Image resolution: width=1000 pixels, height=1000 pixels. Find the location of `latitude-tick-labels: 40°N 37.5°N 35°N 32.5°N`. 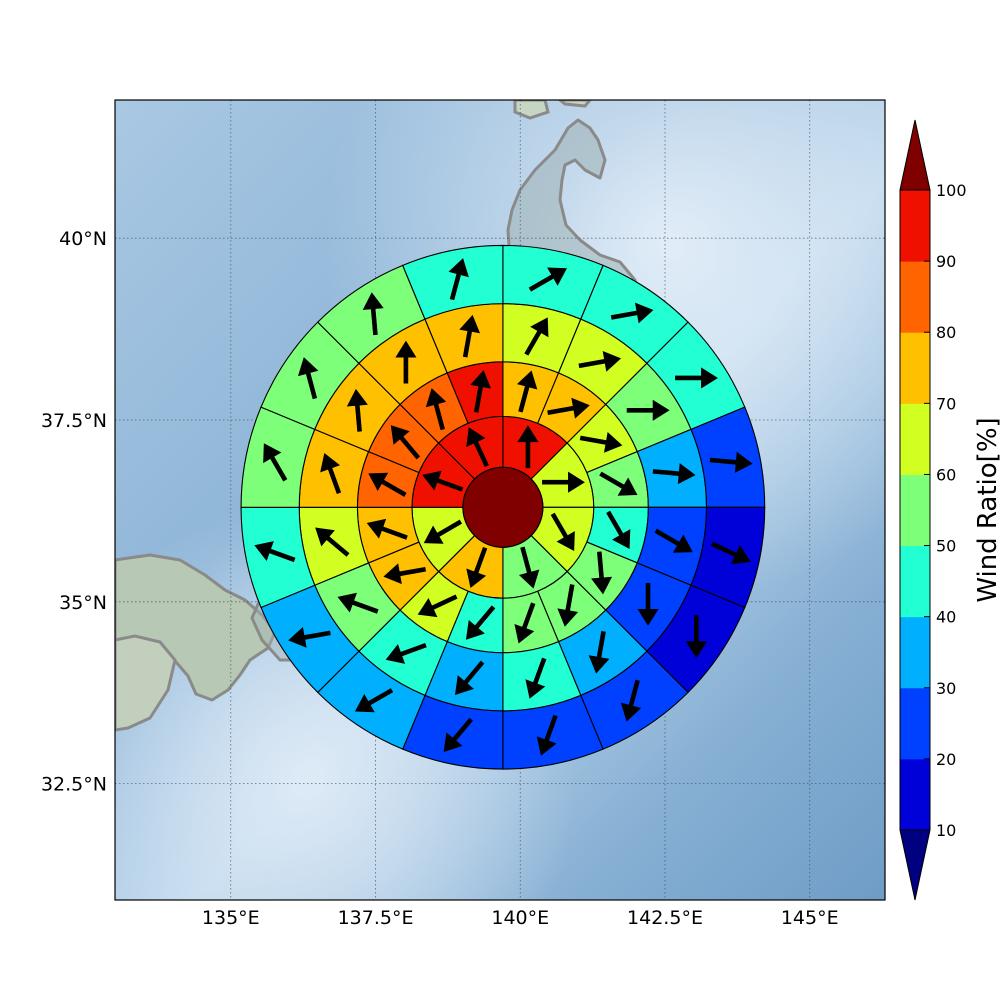

latitude-tick-labels: 40°N 37.5°N 35°N 32.5°N is located at coordinates (74, 511).